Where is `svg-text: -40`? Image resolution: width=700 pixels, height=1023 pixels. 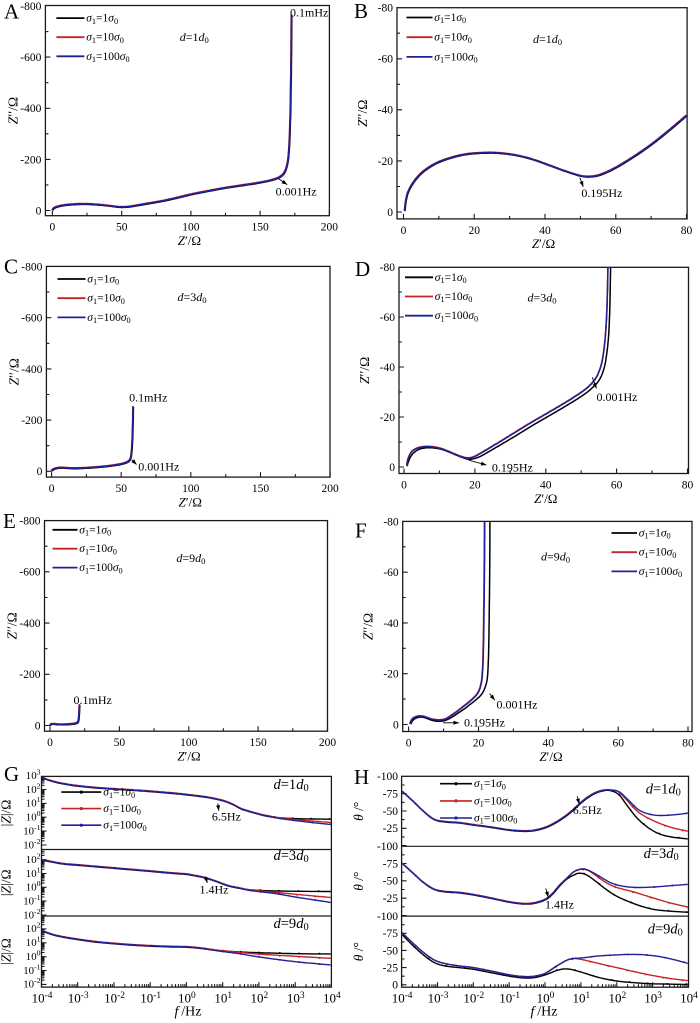
svg-text: -40 is located at coordinates (386, 111).